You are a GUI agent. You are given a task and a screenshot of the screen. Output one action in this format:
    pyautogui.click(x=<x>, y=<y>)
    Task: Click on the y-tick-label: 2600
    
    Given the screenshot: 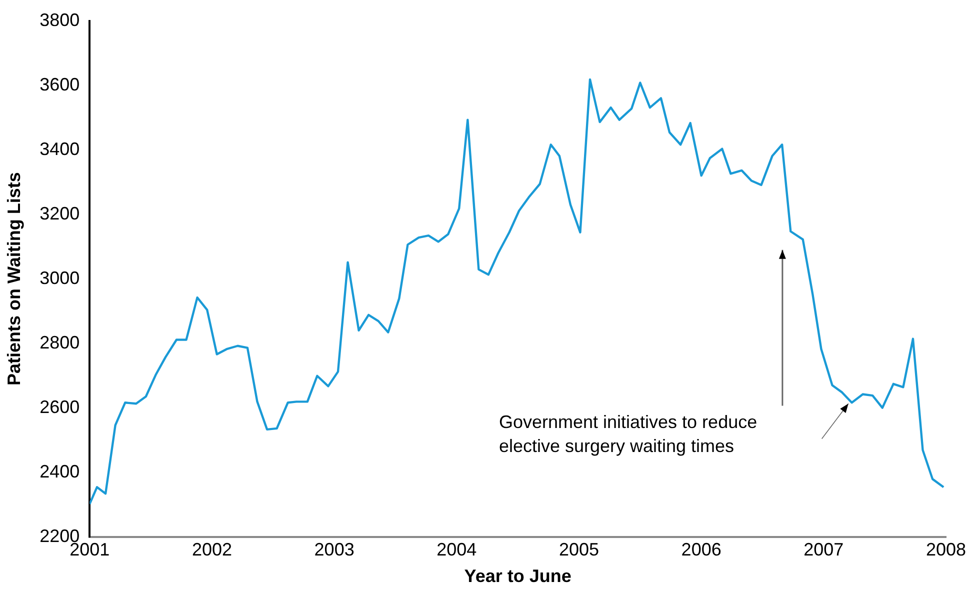 What is the action you would take?
    pyautogui.click(x=60, y=406)
    